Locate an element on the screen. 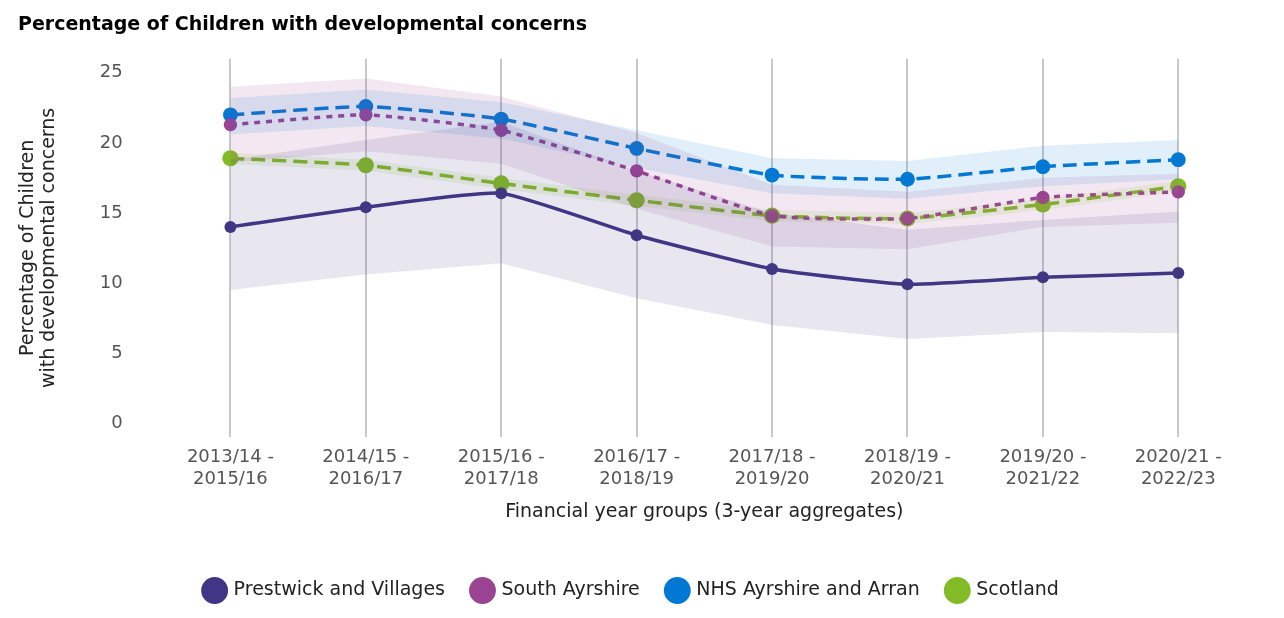  x-tick-label: 2015/16 - 2017/18 is located at coordinates (501, 467).